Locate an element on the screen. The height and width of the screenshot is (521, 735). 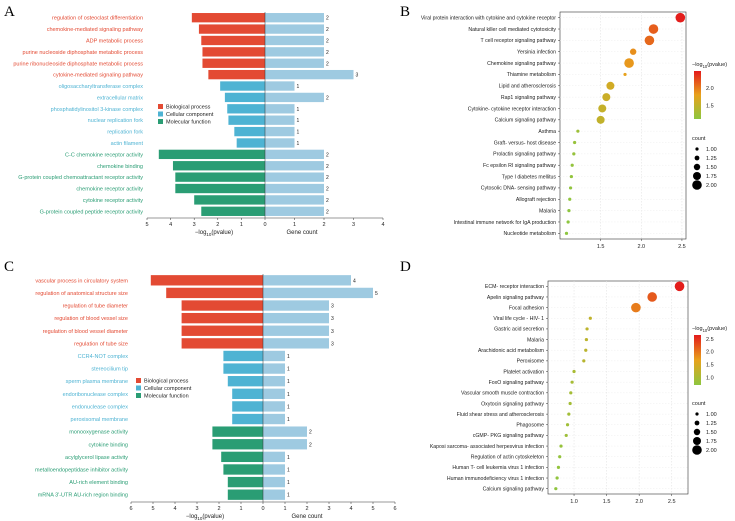
panel-letter: B is located at coordinates (405, 12).